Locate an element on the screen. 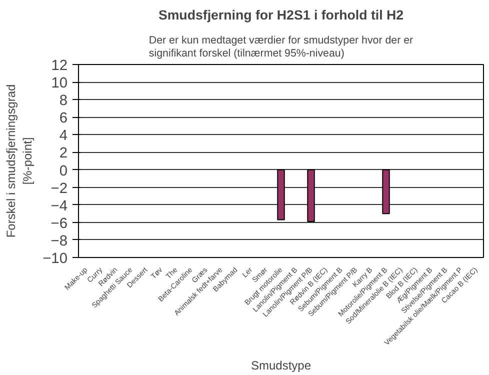 The height and width of the screenshot is (375, 489). y-tick-label: 8 is located at coordinates (63, 101).